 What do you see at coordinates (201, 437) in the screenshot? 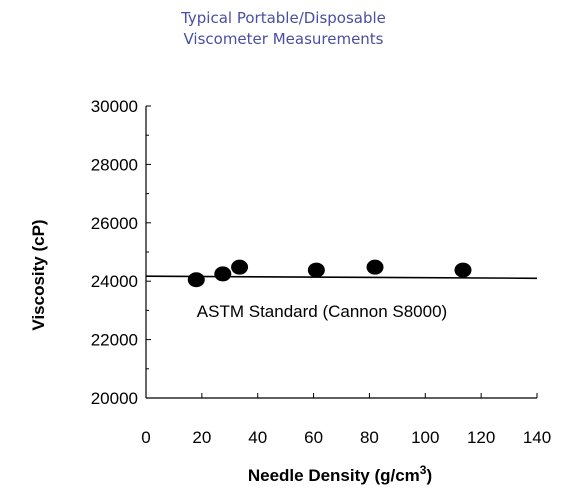
I see `x-tick-label: 20` at bounding box center [201, 437].